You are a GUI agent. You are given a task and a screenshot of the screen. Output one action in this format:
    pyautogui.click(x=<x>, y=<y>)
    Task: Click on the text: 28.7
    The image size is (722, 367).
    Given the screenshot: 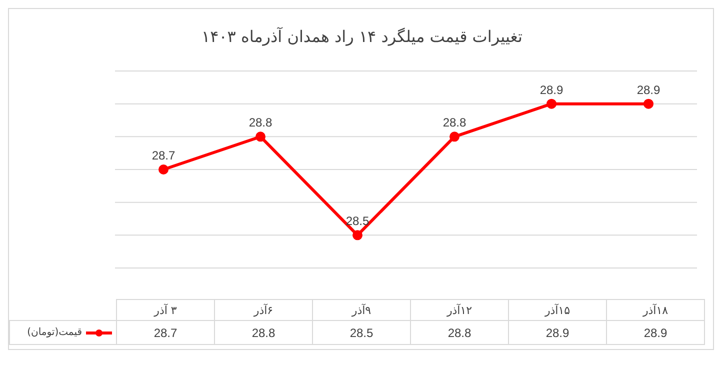 What is the action you would take?
    pyautogui.click(x=164, y=155)
    